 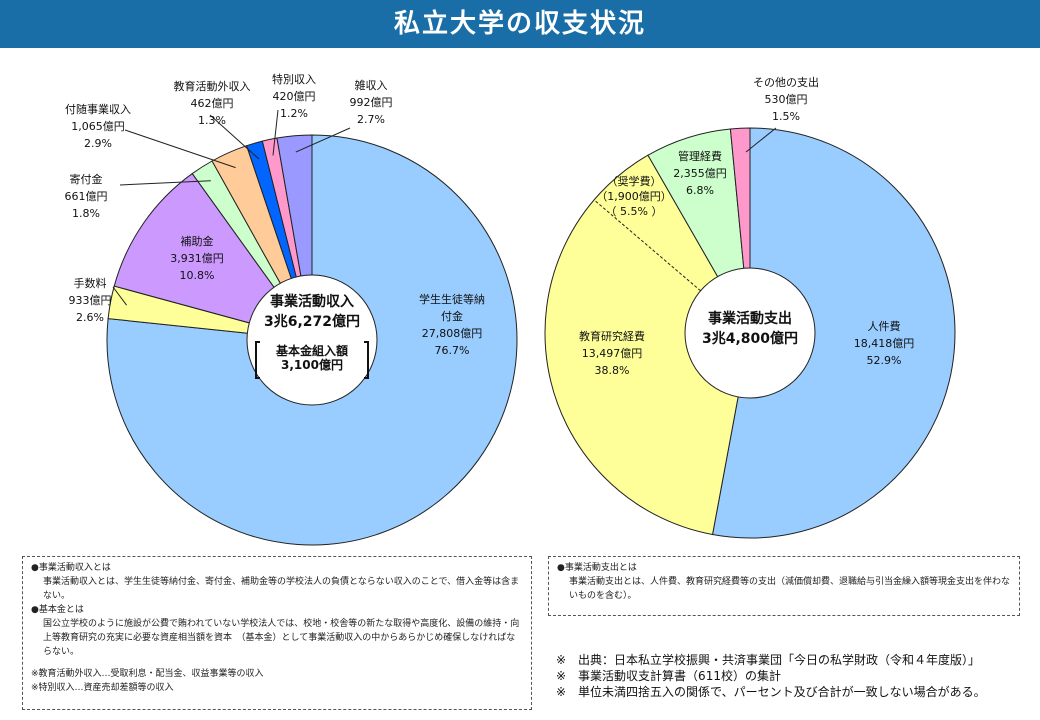 I want to click on title-bar, so click(x=520, y=24).